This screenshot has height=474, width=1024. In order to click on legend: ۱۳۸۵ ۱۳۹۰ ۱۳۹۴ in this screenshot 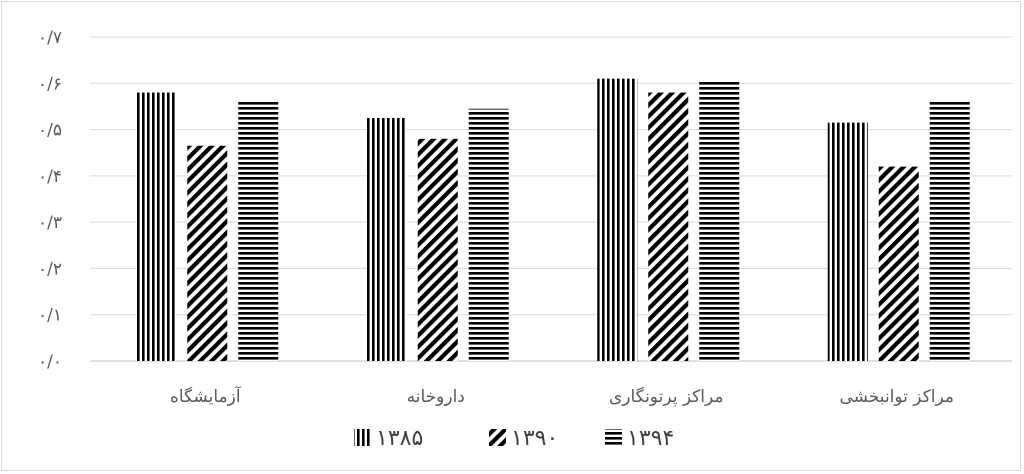, I will do `click(514, 438)`.